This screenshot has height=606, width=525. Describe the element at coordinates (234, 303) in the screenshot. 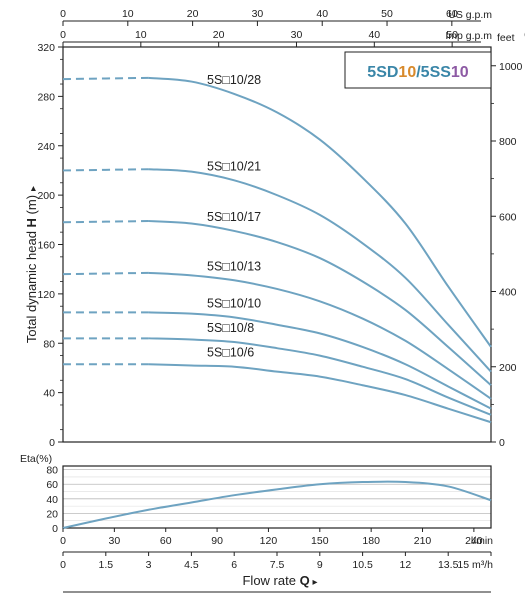

I see `series-label: 5S□10/10` at that location.